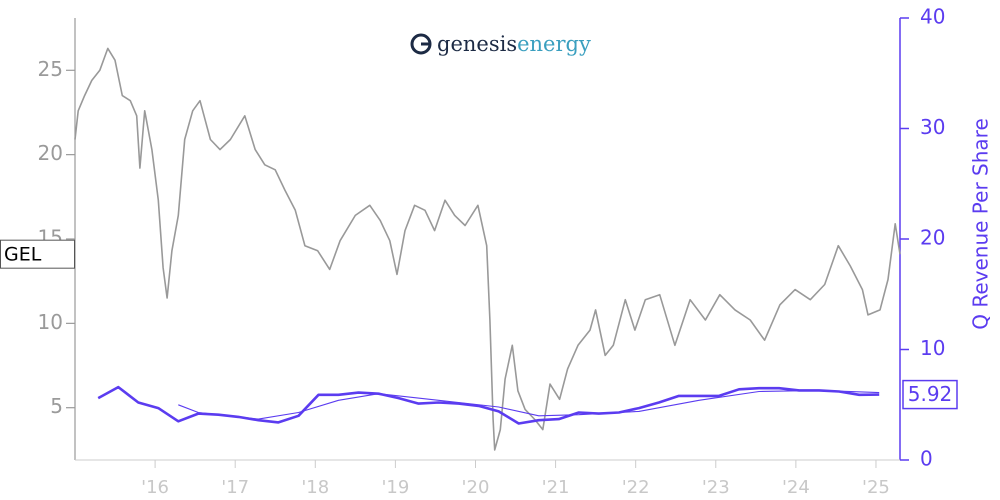 Image resolution: width=1000 pixels, height=500 pixels. Describe the element at coordinates (932, 238) in the screenshot. I see `y2-tick-label: 20` at that location.